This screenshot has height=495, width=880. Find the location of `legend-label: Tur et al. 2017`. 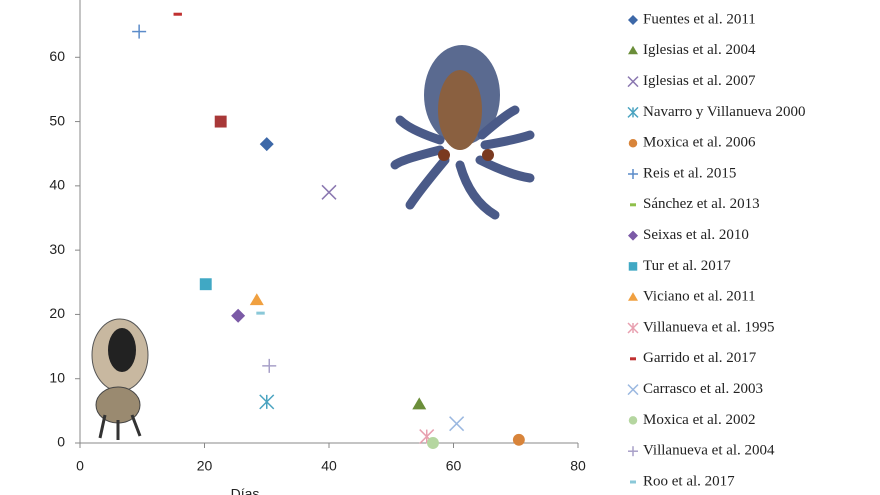

legend-label: Tur et al. 2017 is located at coordinates (687, 266).